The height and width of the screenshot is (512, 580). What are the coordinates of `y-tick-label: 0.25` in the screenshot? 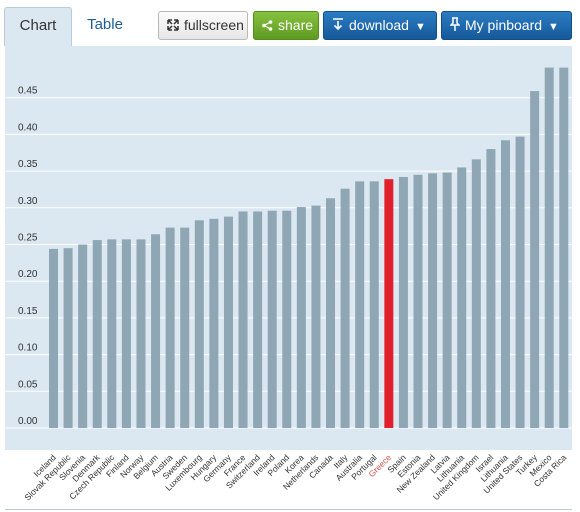 It's located at (28, 238).